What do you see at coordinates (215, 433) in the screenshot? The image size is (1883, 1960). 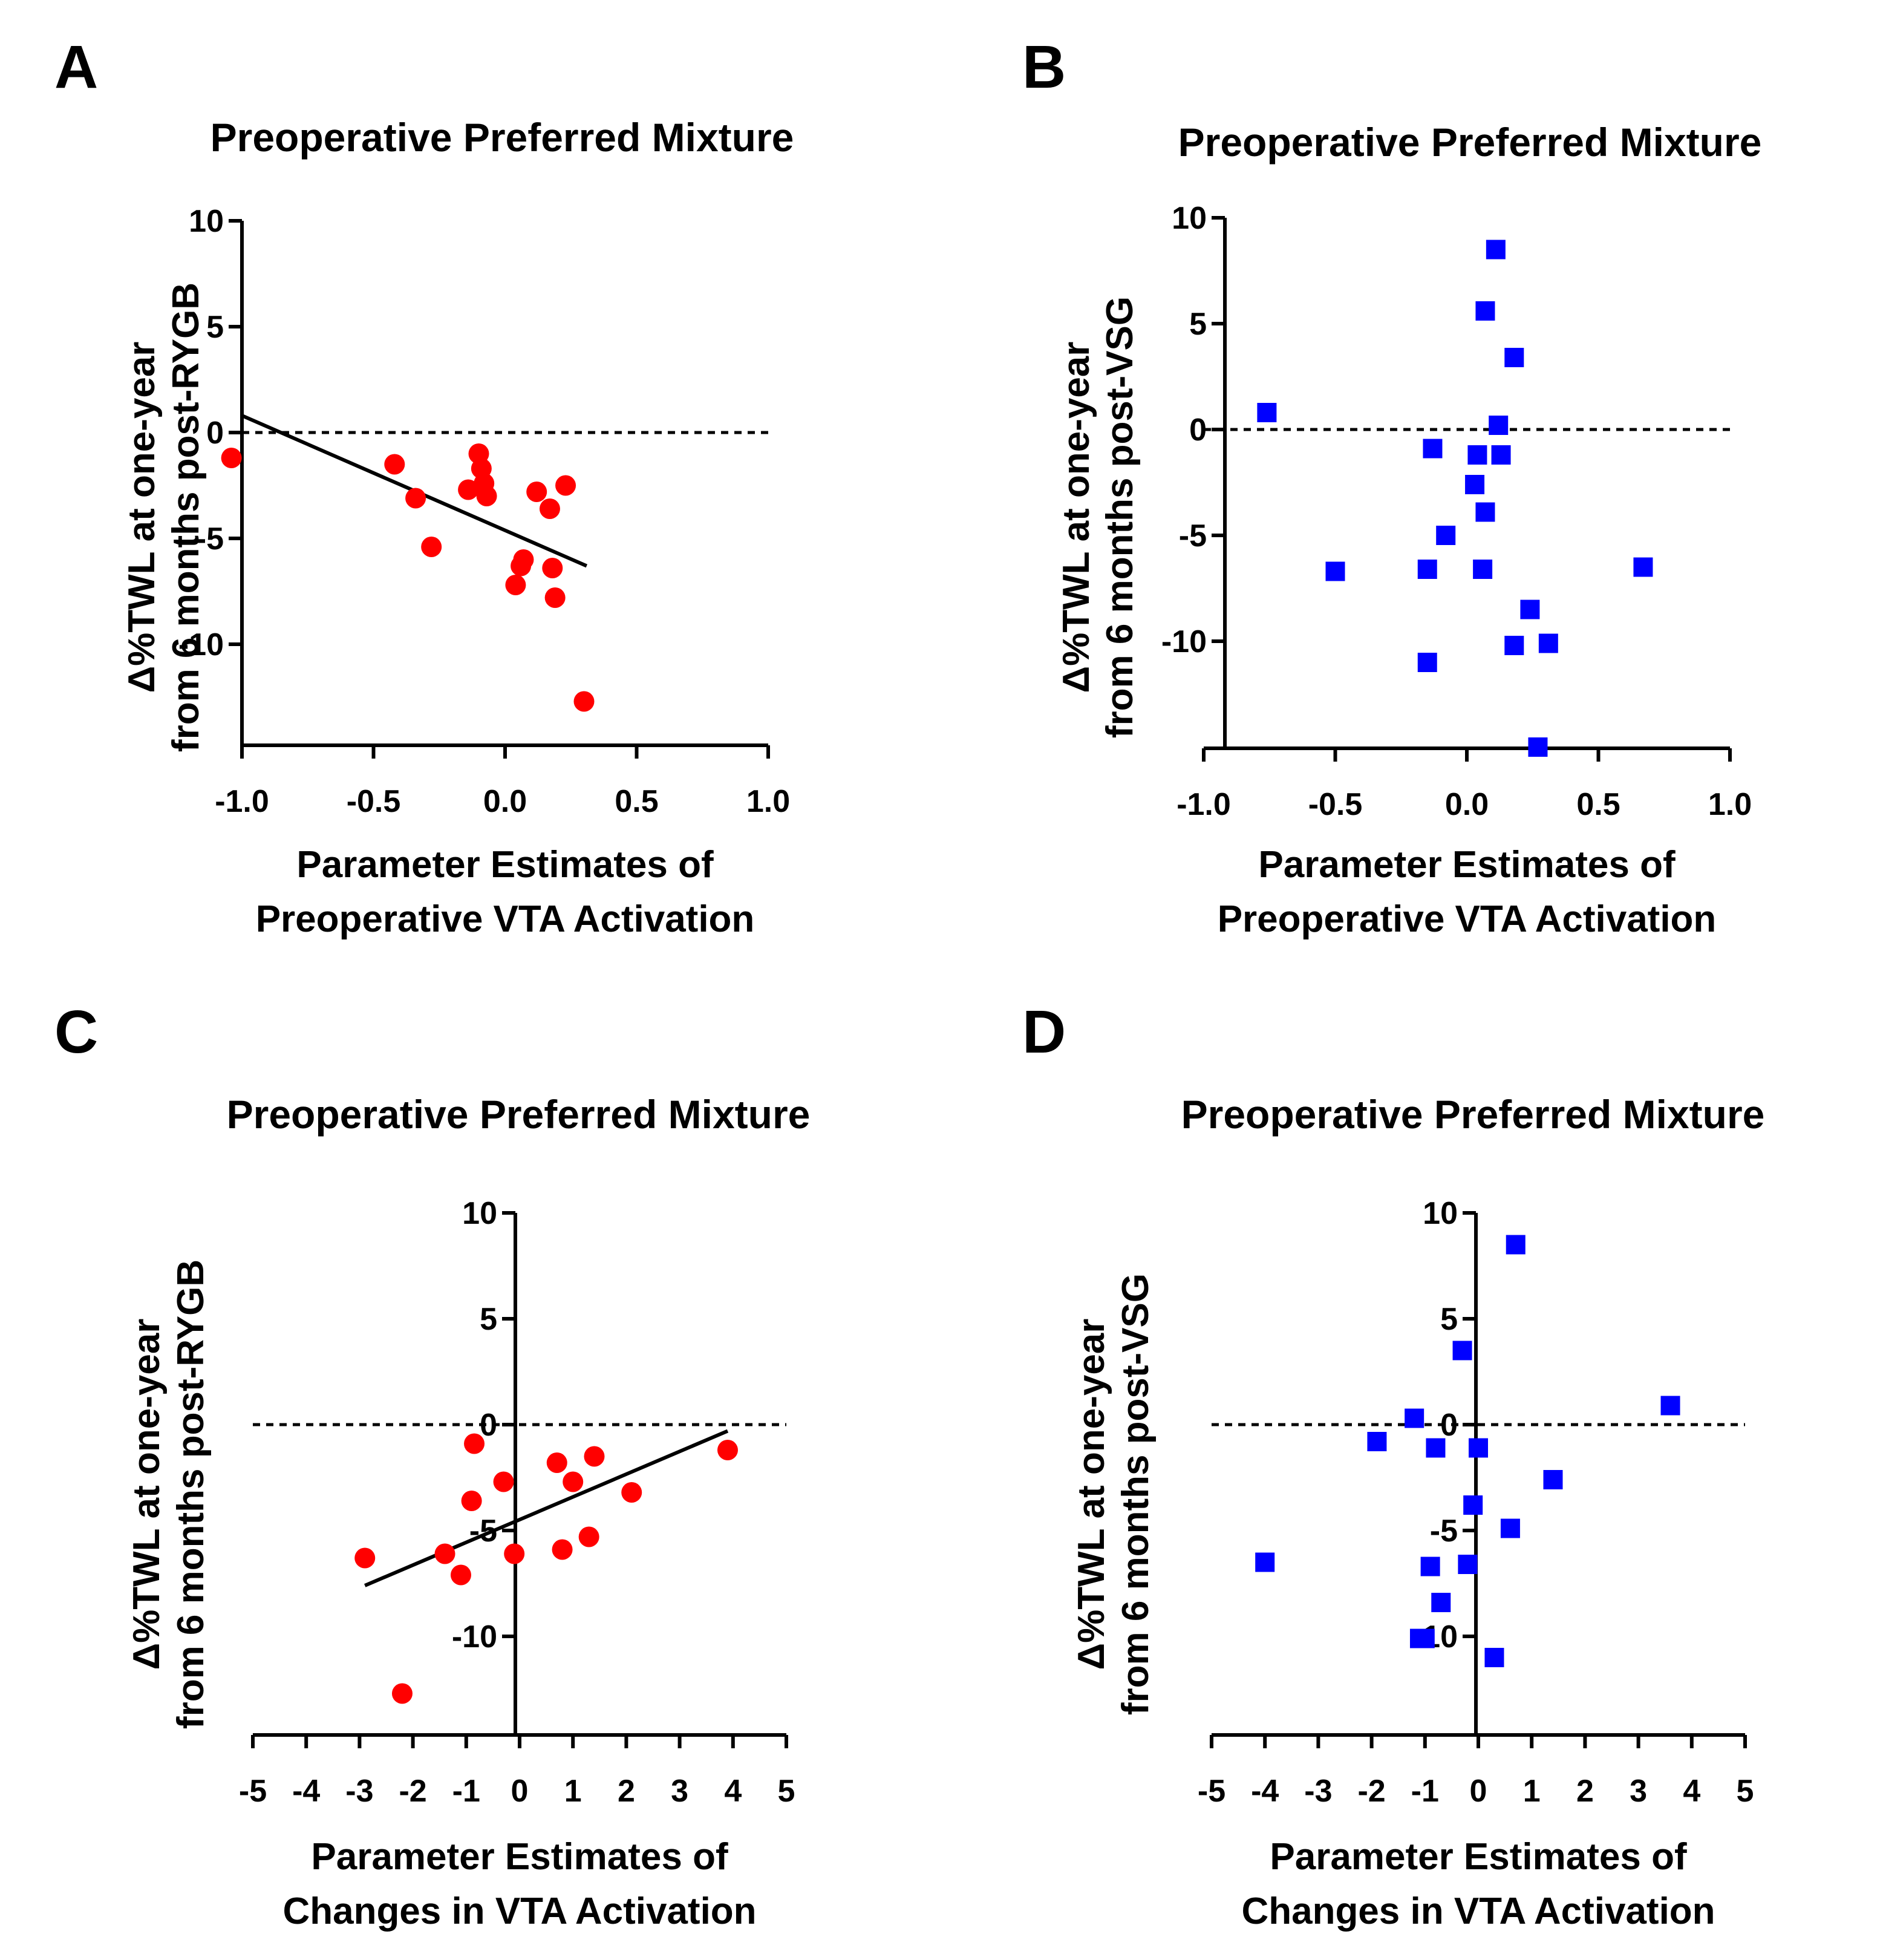 I see `y-tick-label: 0` at bounding box center [215, 433].